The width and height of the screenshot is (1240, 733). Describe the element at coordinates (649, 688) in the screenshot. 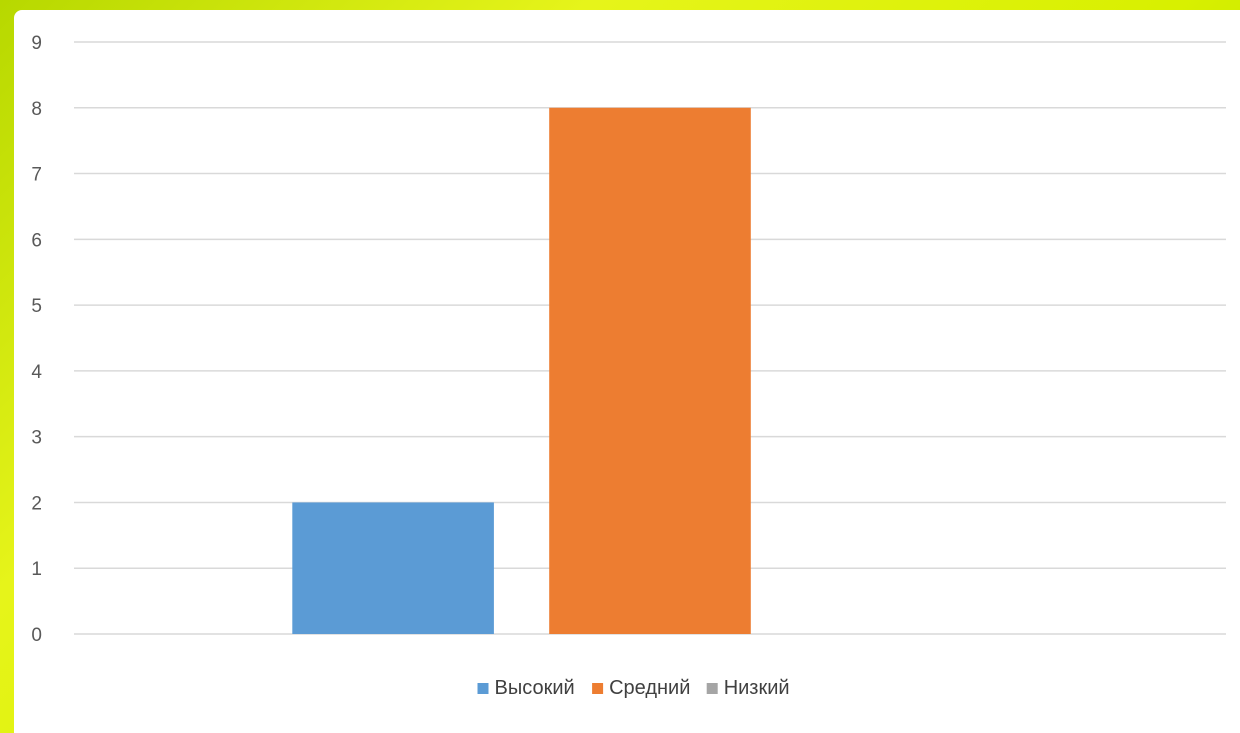

I see `legend-label-2: Средний` at that location.